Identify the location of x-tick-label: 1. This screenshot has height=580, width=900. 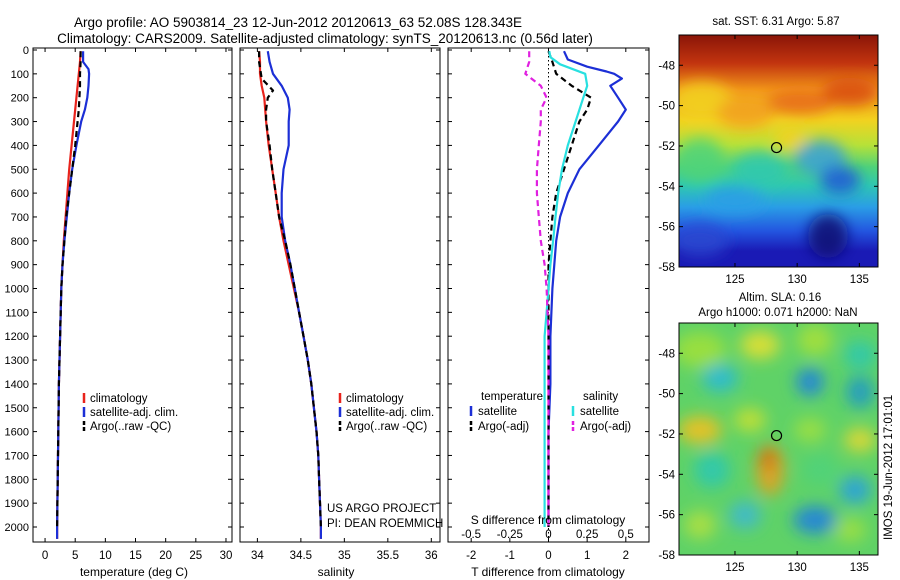
(587, 556).